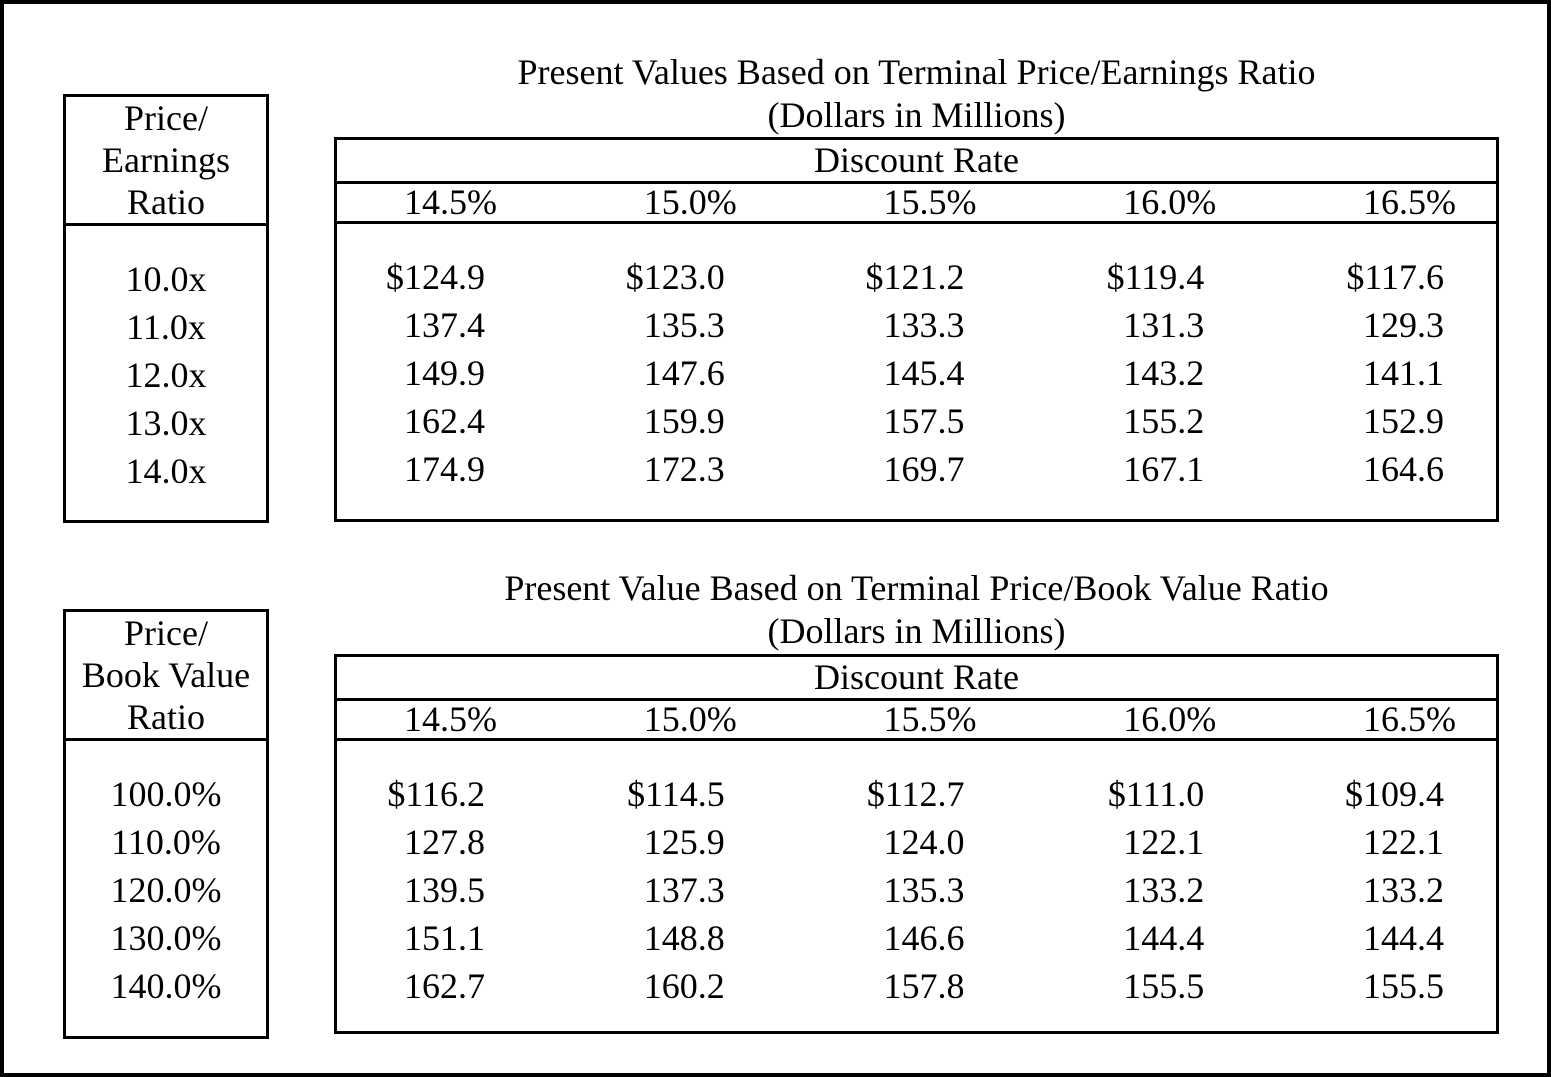 The width and height of the screenshot is (1551, 1077). Describe the element at coordinates (444, 325) in the screenshot. I see `data-cell: 137.4` at that location.